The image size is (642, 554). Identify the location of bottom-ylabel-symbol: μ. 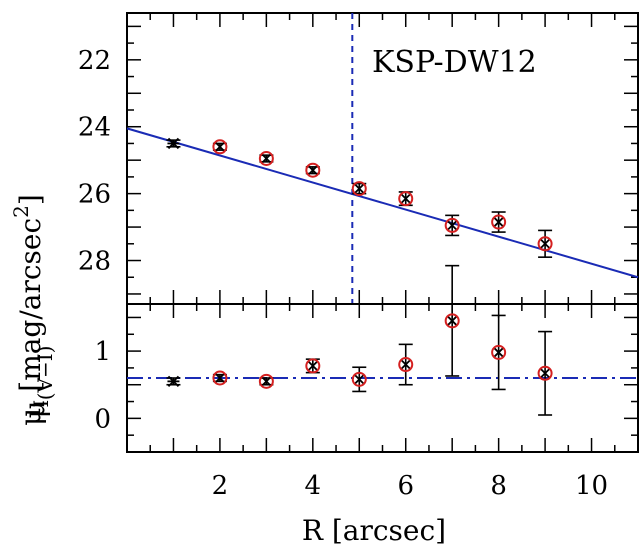
(34, 409).